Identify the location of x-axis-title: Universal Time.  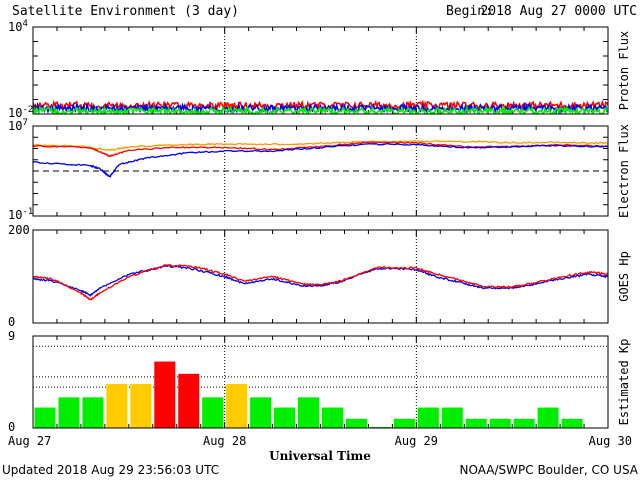
(320, 456).